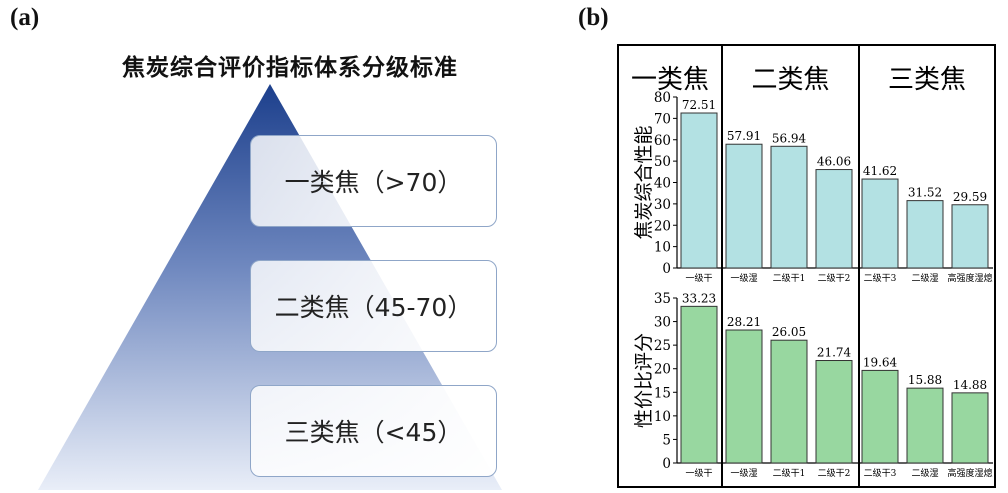 Image resolution: width=1008 pixels, height=493 pixels. Describe the element at coordinates (924, 278) in the screenshot. I see `x-tick-label-1-6: 二级湿` at that location.